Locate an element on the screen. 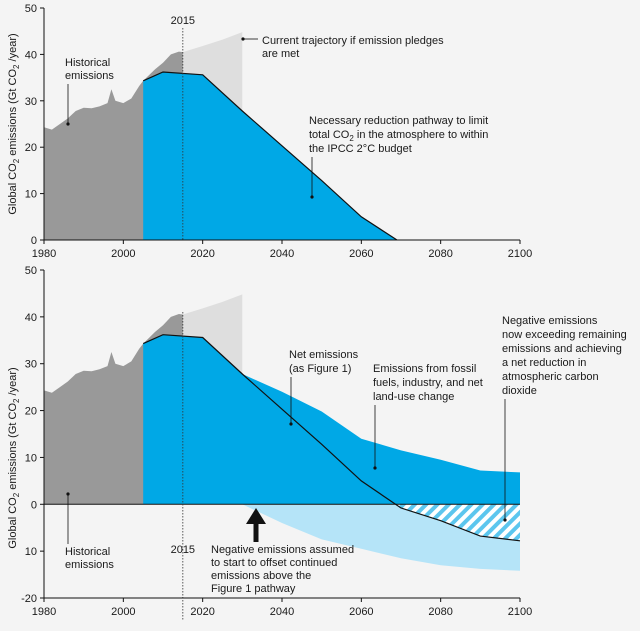  pledges-leader-dot is located at coordinates (243, 39).